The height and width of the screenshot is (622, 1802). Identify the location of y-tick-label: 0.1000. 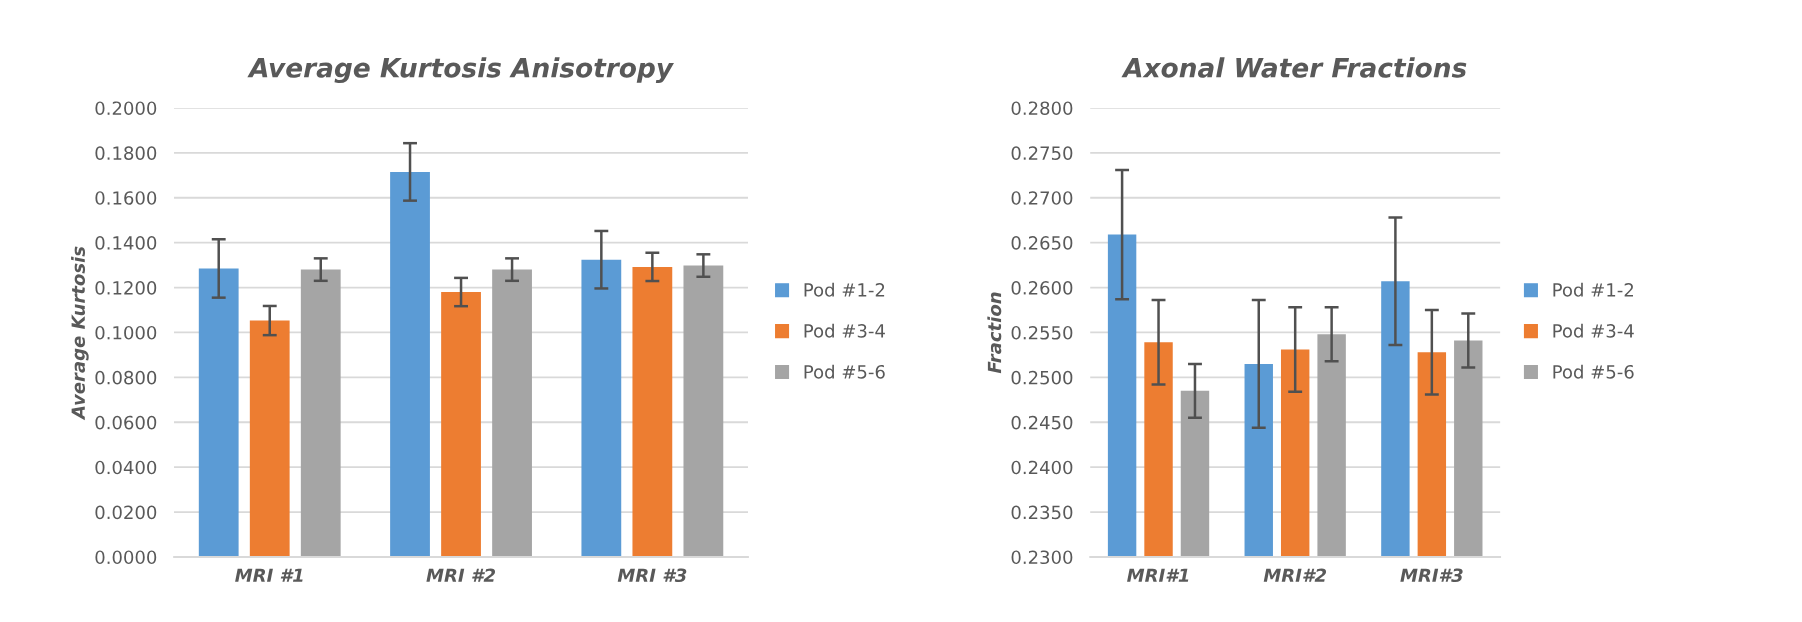
(126, 332).